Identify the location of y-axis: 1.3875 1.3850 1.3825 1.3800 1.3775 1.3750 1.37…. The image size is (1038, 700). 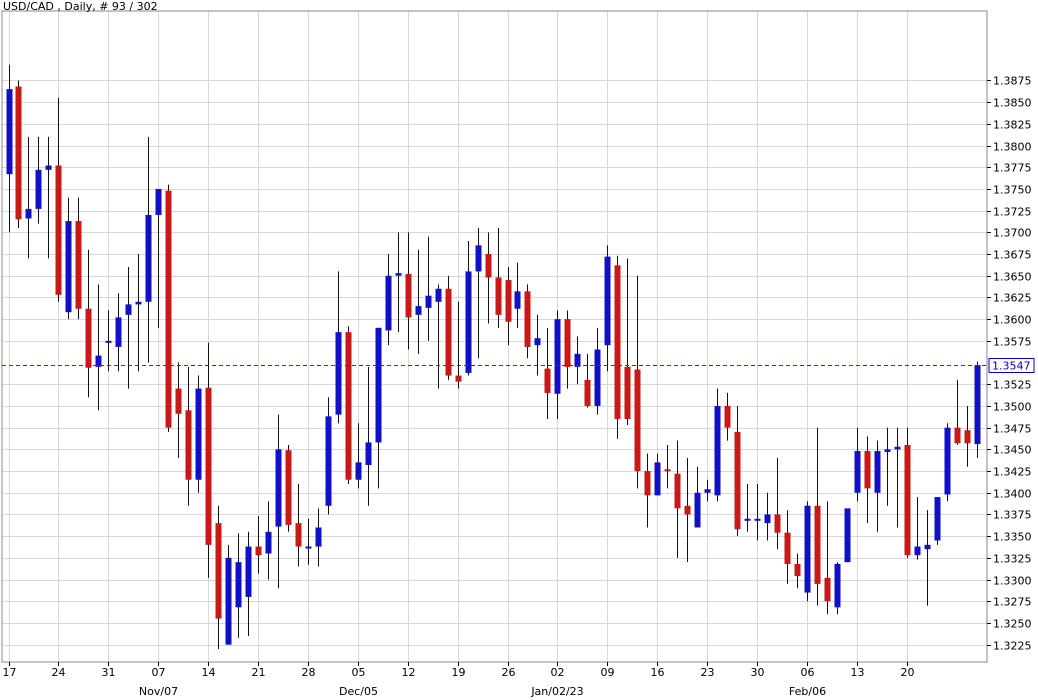
(1009, 364).